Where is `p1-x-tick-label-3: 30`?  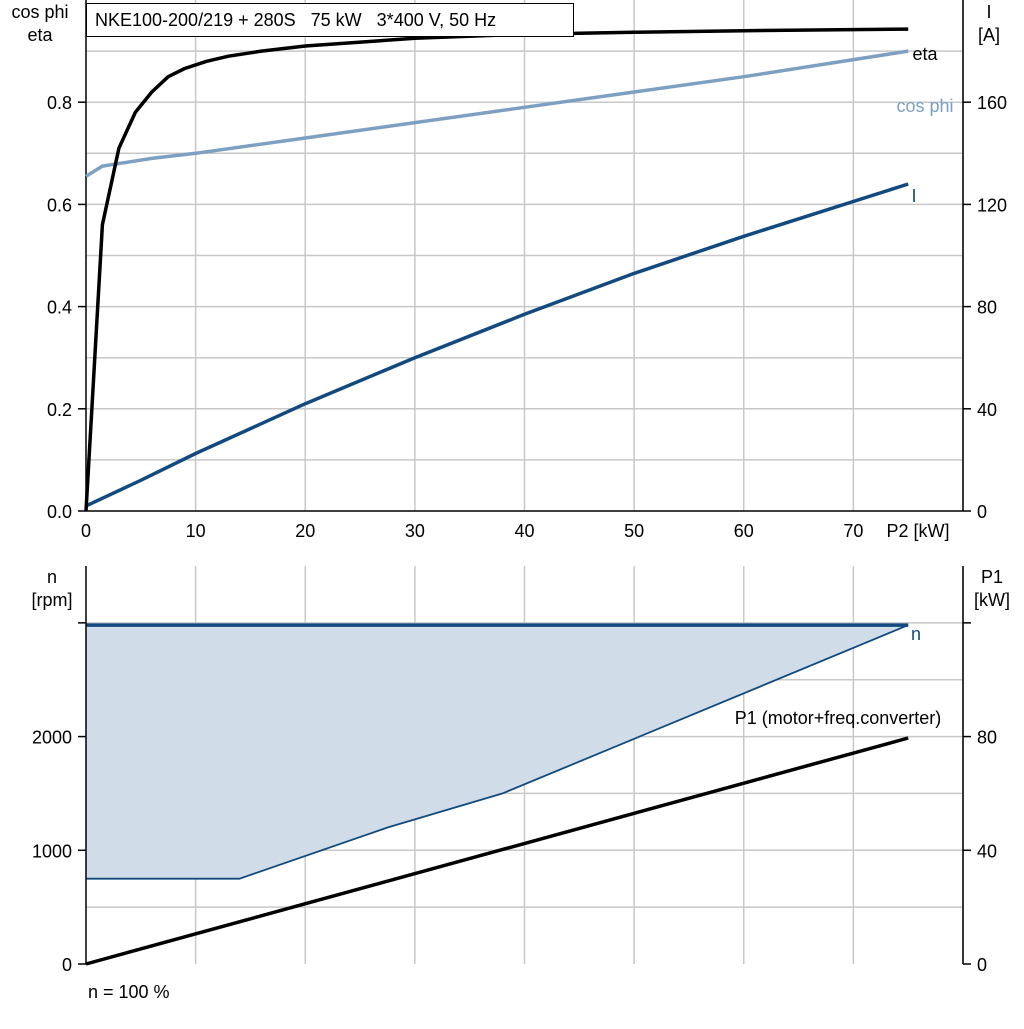 p1-x-tick-label-3: 30 is located at coordinates (415, 531).